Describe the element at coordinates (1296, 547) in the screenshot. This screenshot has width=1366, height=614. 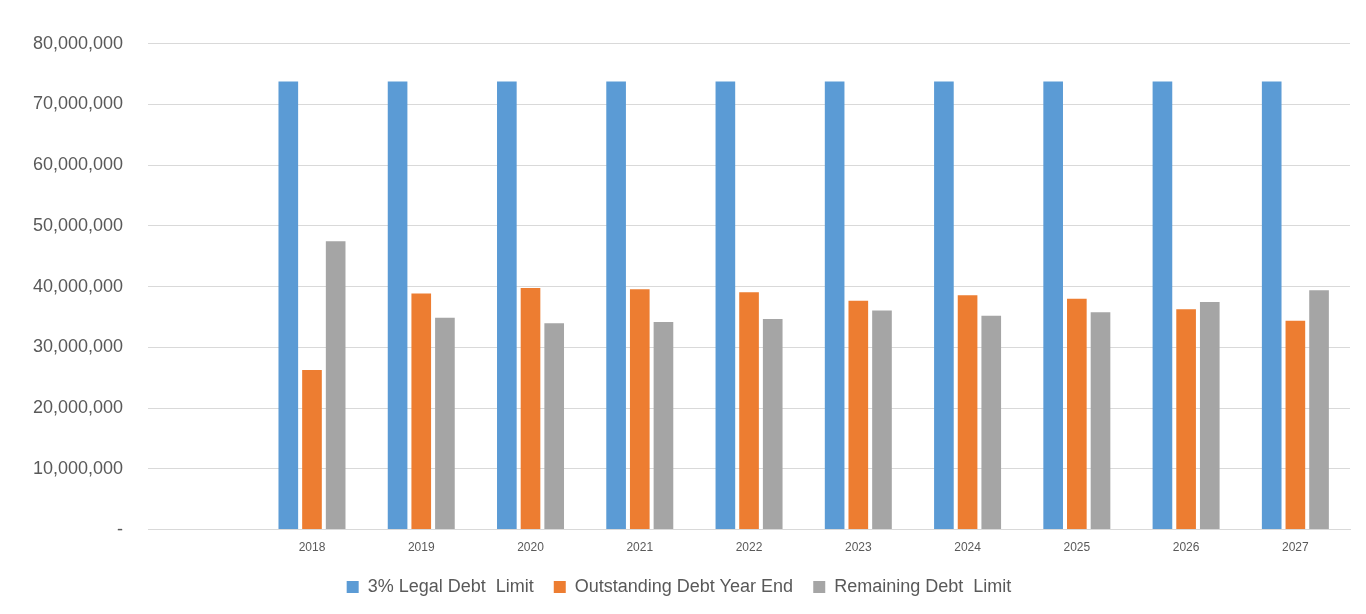
I see `x-tick-label: 2027` at that location.